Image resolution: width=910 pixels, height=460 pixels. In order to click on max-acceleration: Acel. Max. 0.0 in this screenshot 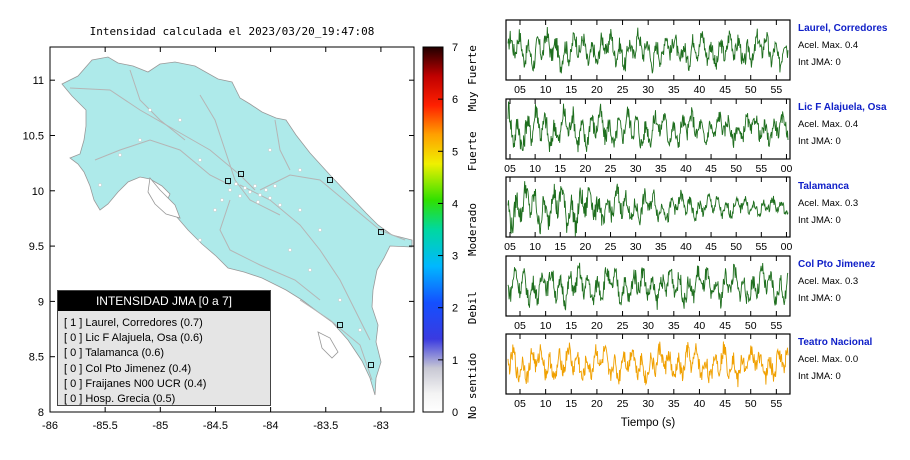, I will do `click(828, 359)`.